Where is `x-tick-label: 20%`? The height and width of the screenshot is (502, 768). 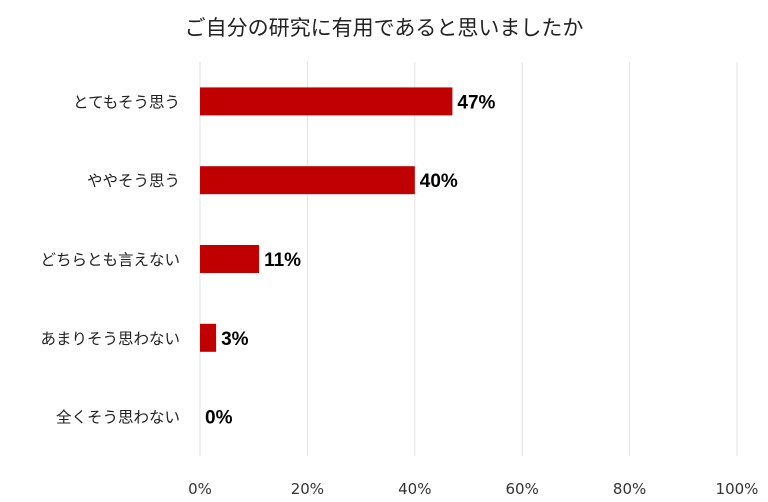
x-tick-label: 20% is located at coordinates (307, 489).